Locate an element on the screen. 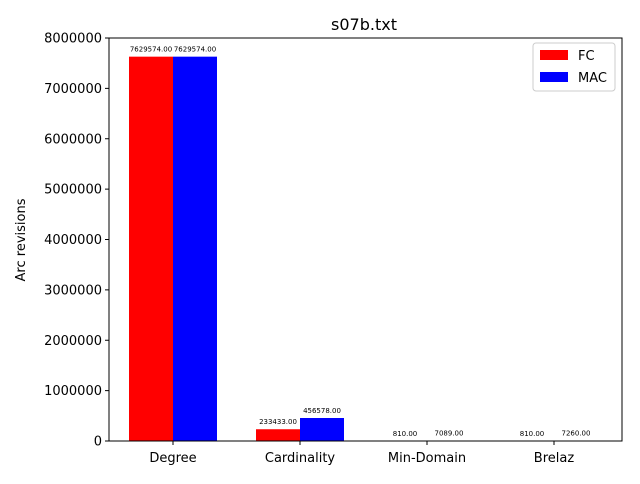 The height and width of the screenshot is (484, 640). y-tick-label: 1000000 is located at coordinates (73, 391).